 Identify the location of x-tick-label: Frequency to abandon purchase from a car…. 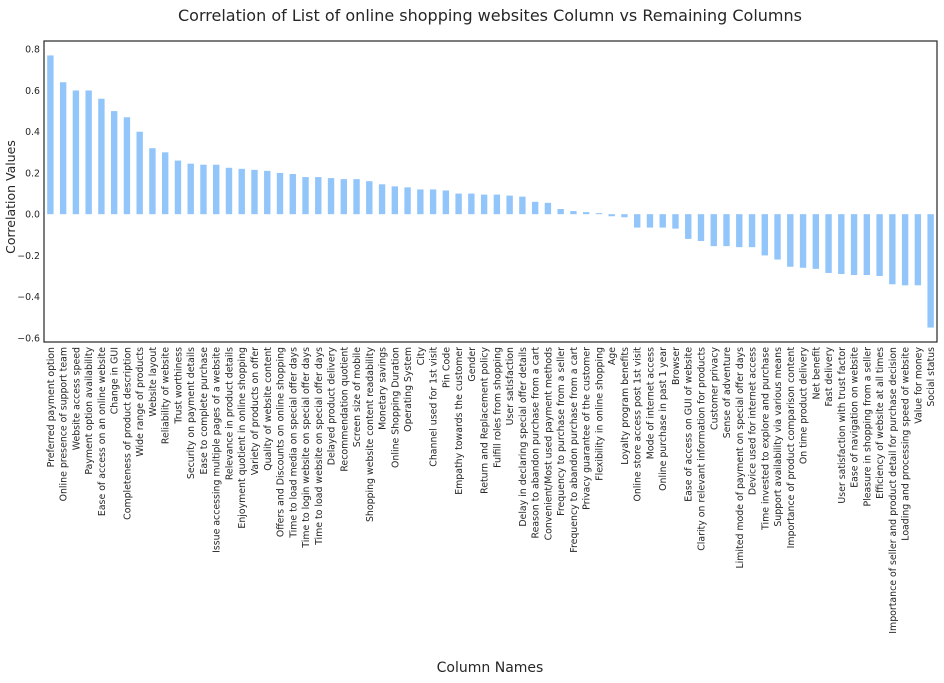
(574, 450).